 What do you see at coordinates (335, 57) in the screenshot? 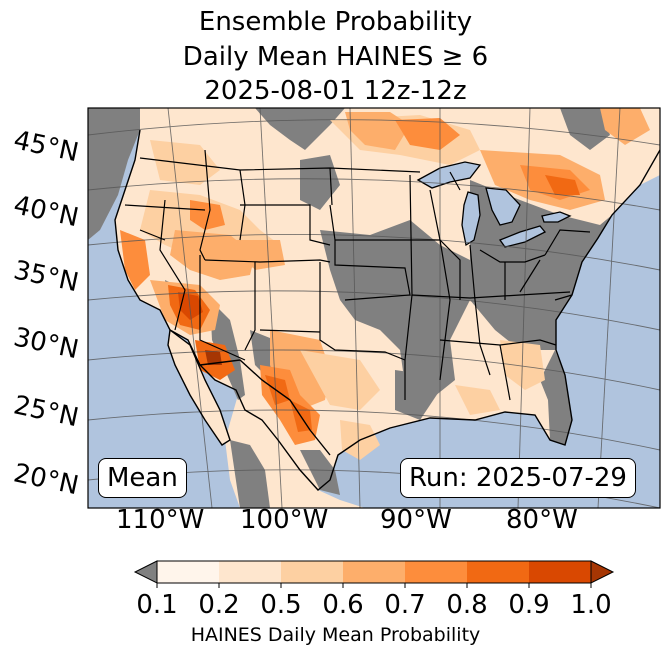
I see `title-line-2: Daily Mean HAINES ≥ 6` at bounding box center [335, 57].